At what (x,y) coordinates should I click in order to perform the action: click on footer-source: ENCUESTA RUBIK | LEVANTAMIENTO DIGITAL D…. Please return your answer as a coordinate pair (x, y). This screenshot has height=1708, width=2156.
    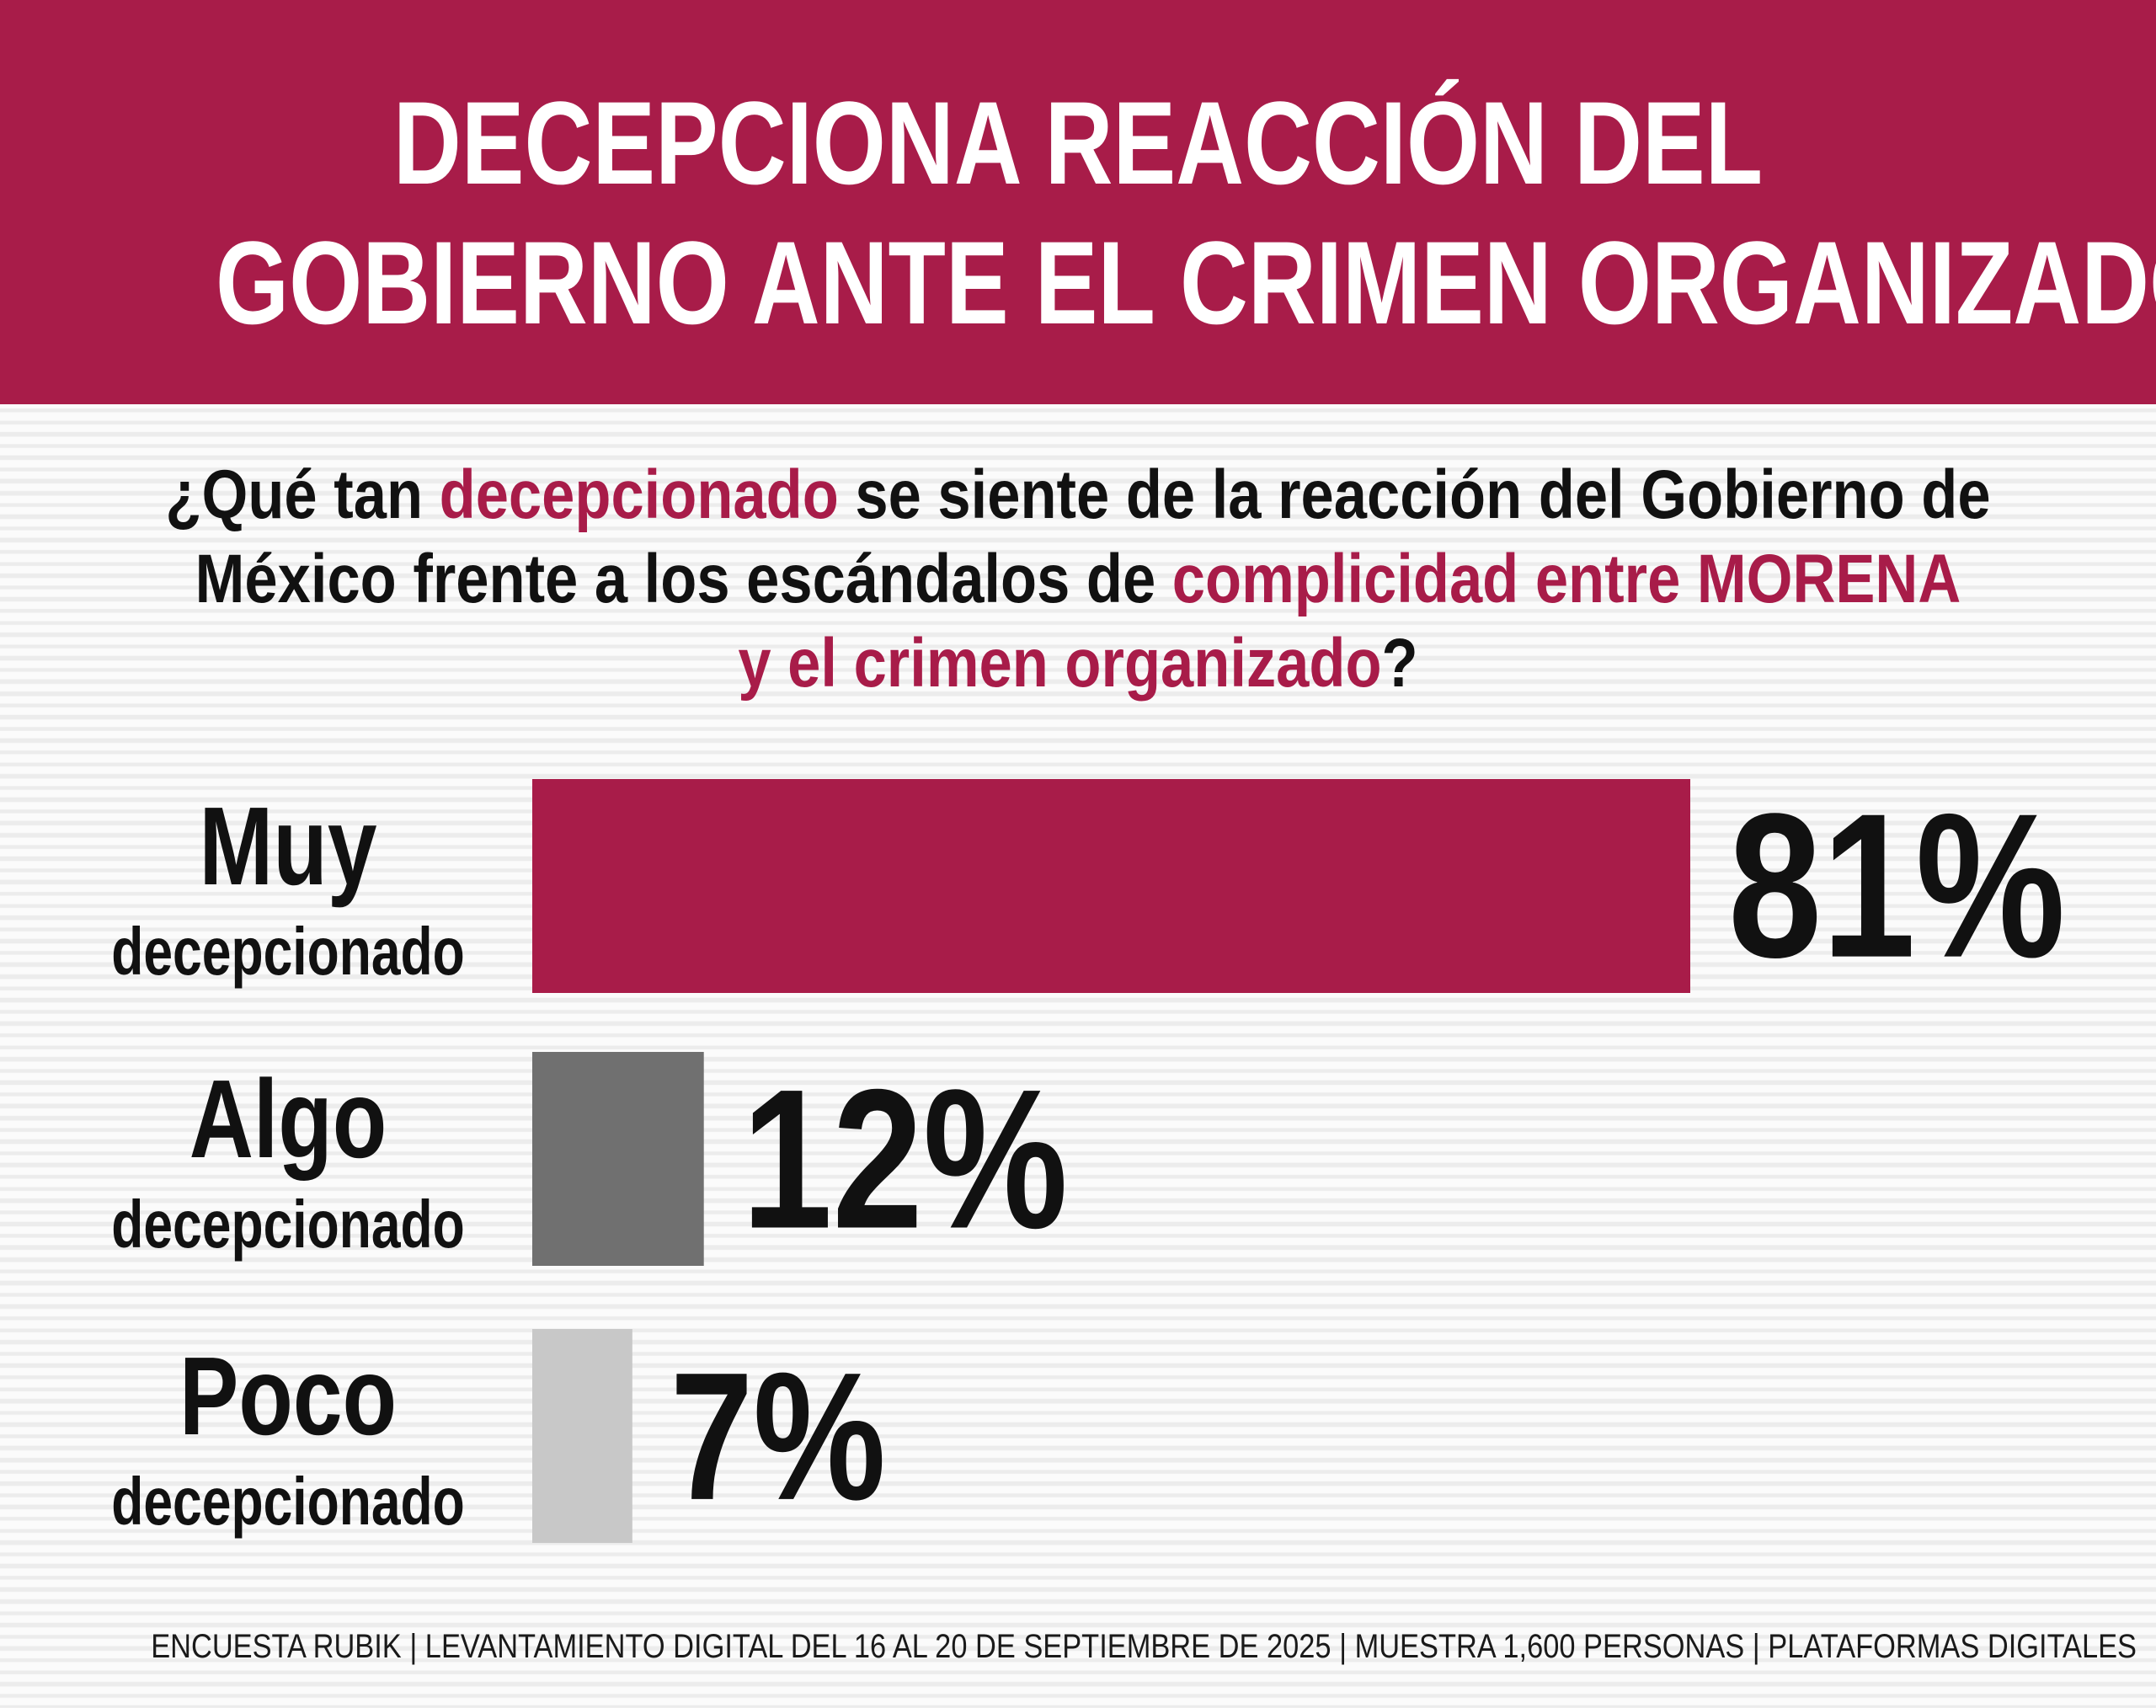
    Looking at the image, I should click on (1144, 1646).